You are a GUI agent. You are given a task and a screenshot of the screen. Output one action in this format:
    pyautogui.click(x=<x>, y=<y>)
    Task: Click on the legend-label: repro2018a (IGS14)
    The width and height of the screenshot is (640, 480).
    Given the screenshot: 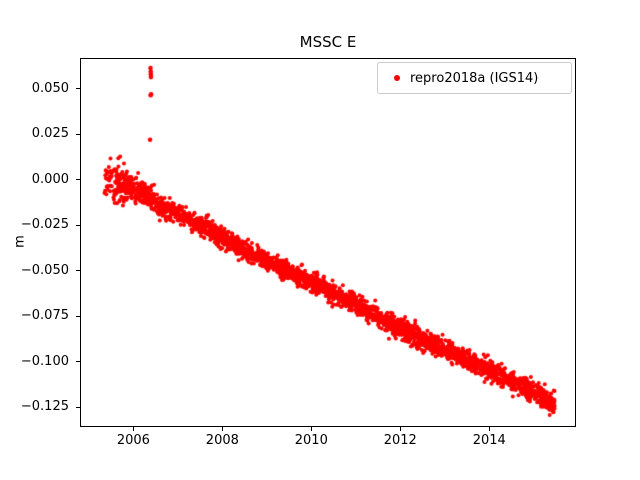 What is the action you would take?
    pyautogui.click(x=474, y=78)
    